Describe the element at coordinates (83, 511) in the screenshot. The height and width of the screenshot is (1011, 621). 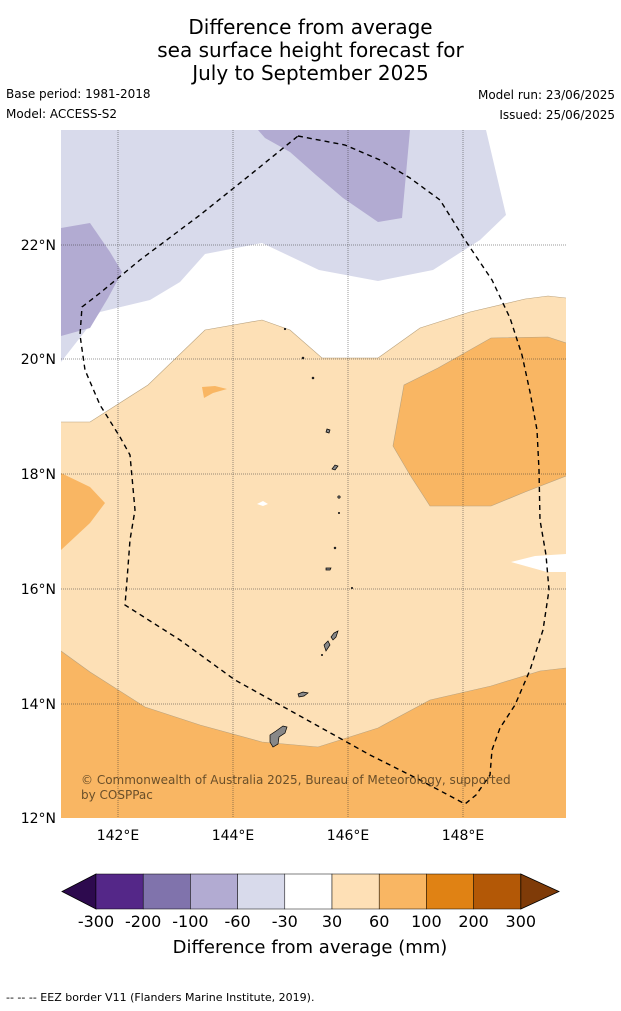
I see `contour-60-100-west` at that location.